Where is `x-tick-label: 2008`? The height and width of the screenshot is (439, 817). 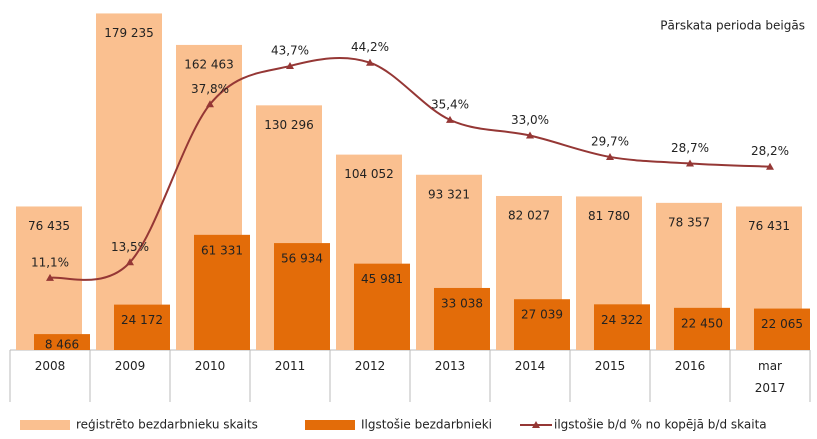
x-tick-label: 2008 is located at coordinates (50, 366).